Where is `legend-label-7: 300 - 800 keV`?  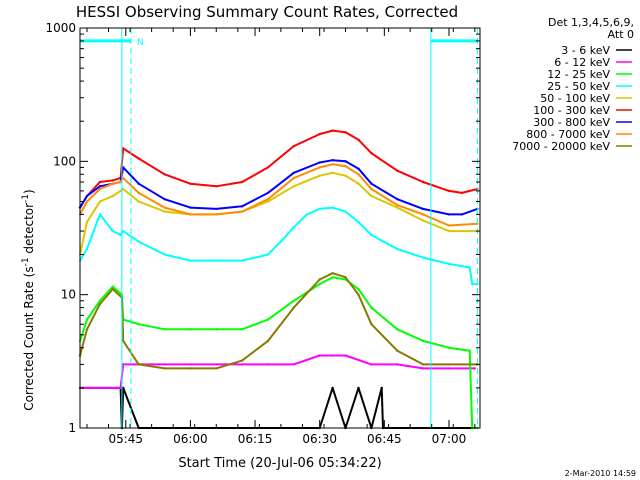 legend-label-7: 300 - 800 keV is located at coordinates (571, 122).